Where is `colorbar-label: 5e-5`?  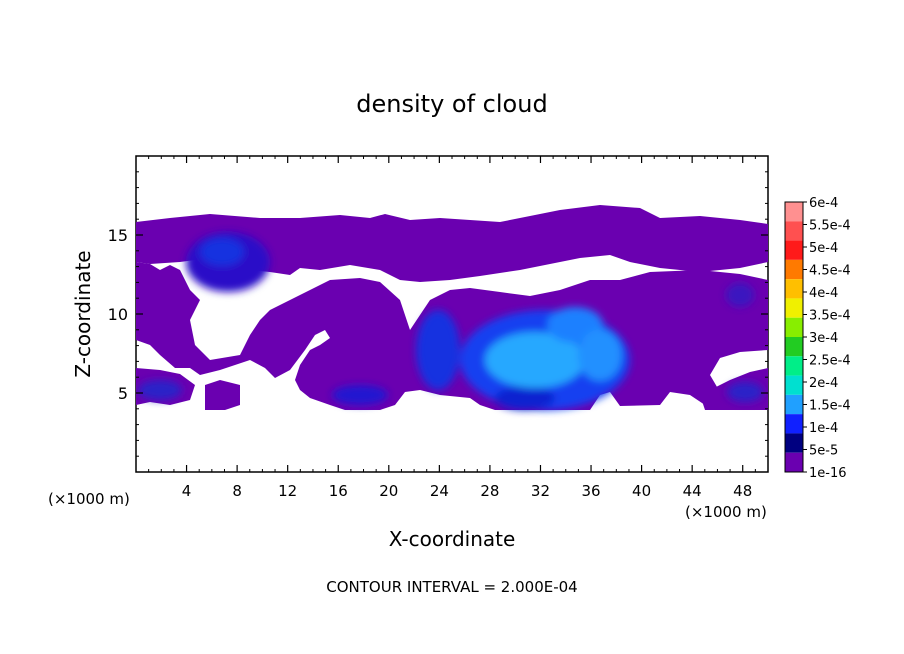
colorbar-label: 5e-5 is located at coordinates (823, 451).